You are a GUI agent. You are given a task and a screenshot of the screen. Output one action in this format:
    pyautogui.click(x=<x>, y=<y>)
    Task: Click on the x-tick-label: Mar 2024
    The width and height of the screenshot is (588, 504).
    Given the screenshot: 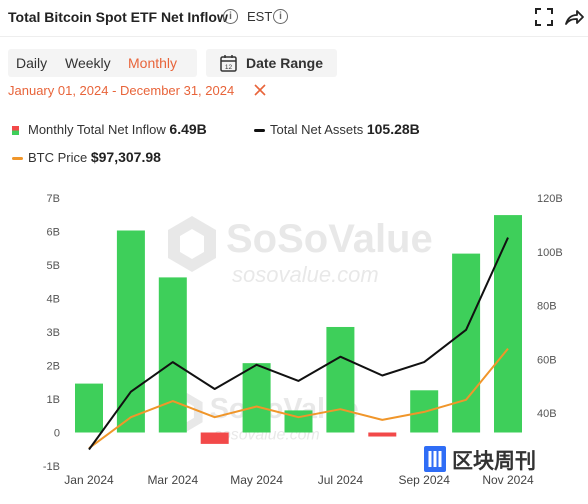 What is the action you would take?
    pyautogui.click(x=172, y=480)
    